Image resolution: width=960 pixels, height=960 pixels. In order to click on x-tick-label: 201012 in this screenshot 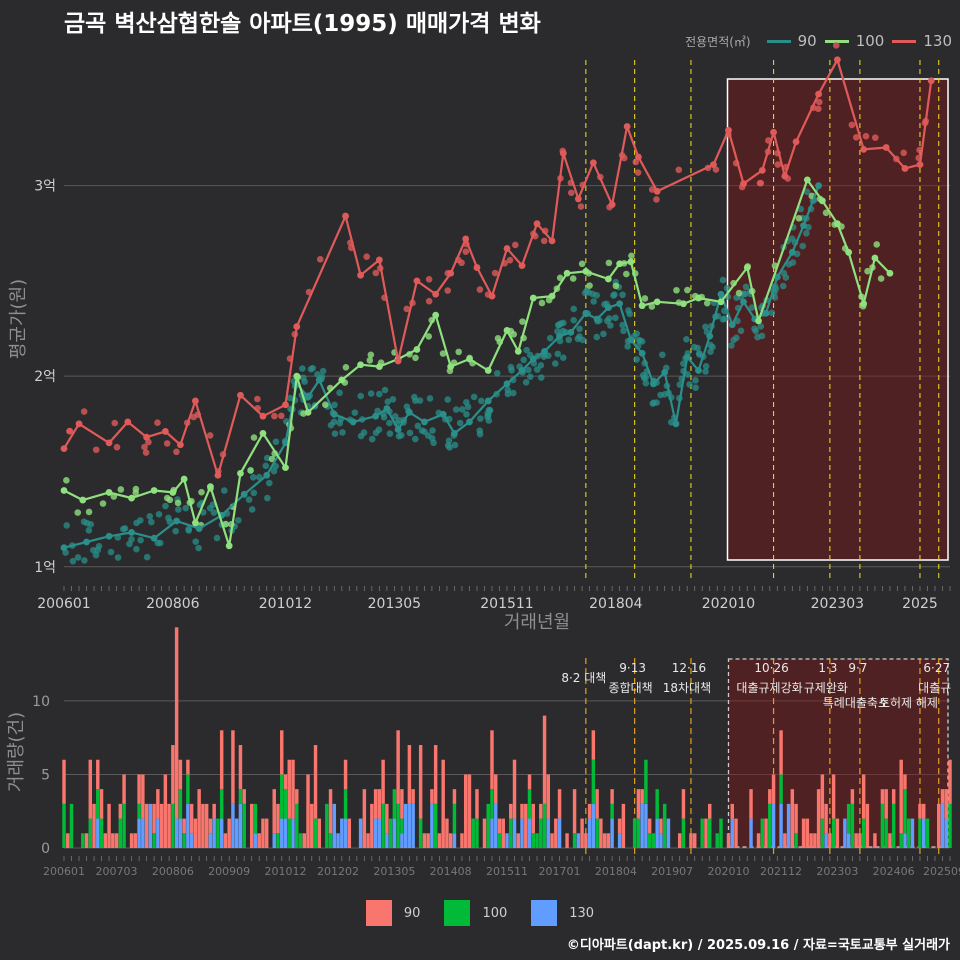, I will do `click(285, 604)`.